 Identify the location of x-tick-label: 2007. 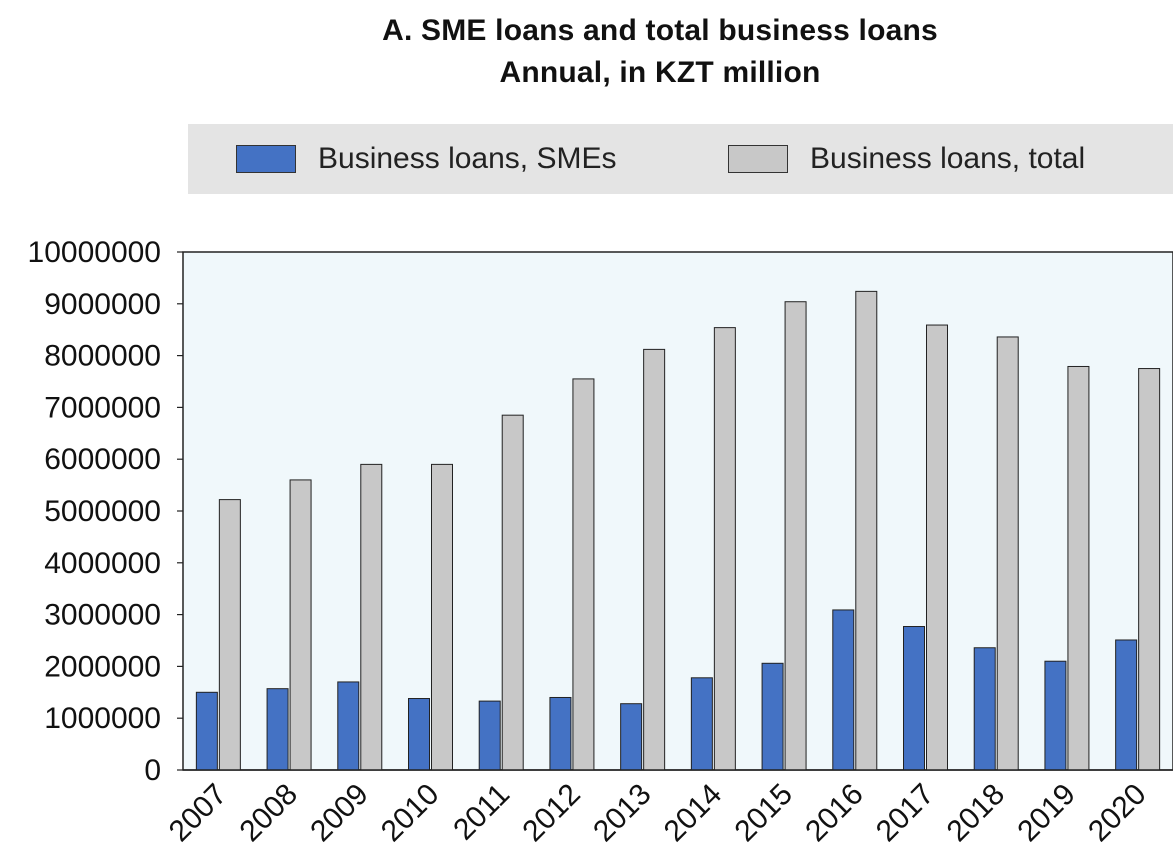
(198, 813).